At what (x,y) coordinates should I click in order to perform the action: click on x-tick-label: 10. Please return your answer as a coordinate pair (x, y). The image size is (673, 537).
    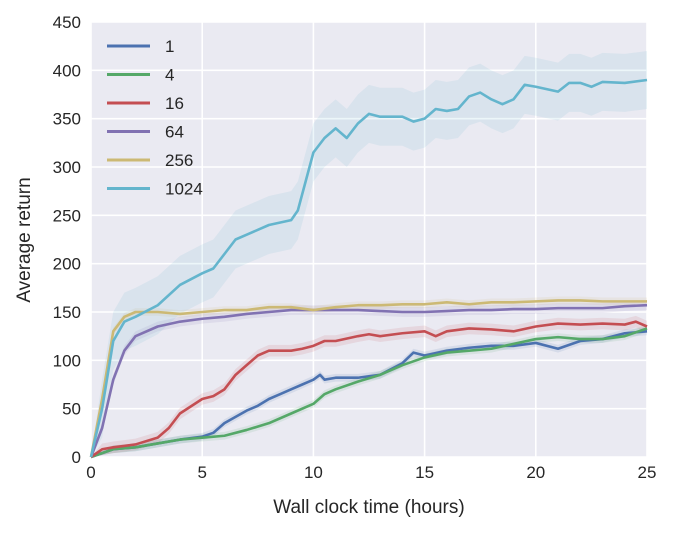
    Looking at the image, I should click on (313, 472).